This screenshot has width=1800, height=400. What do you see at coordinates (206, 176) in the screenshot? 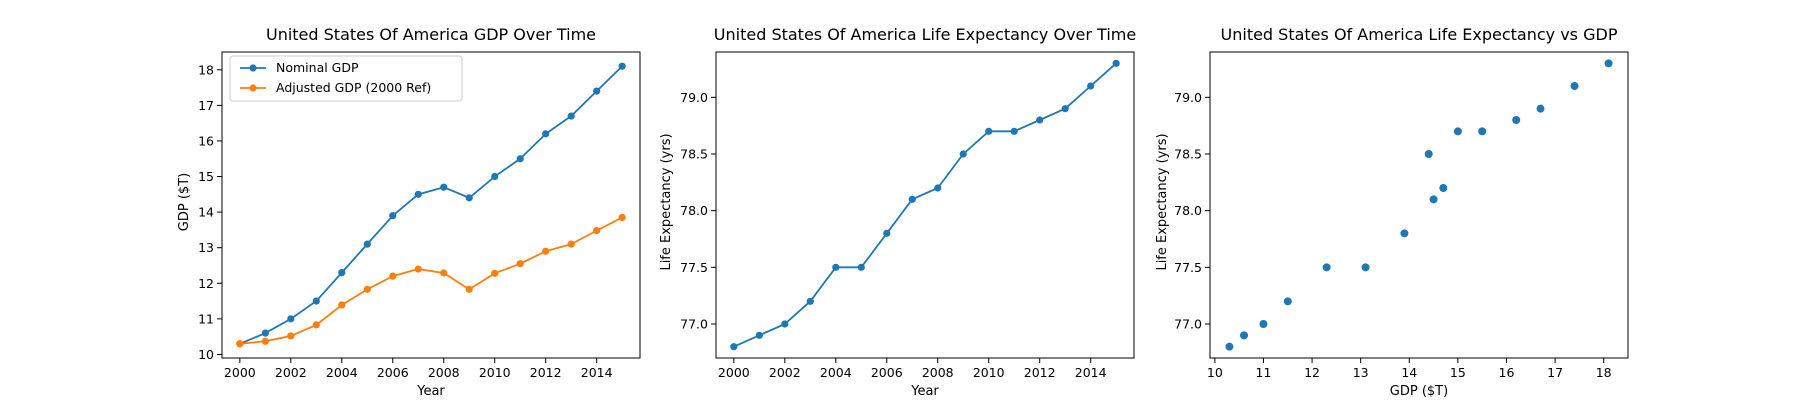
I see `y-tick-label: 15` at bounding box center [206, 176].